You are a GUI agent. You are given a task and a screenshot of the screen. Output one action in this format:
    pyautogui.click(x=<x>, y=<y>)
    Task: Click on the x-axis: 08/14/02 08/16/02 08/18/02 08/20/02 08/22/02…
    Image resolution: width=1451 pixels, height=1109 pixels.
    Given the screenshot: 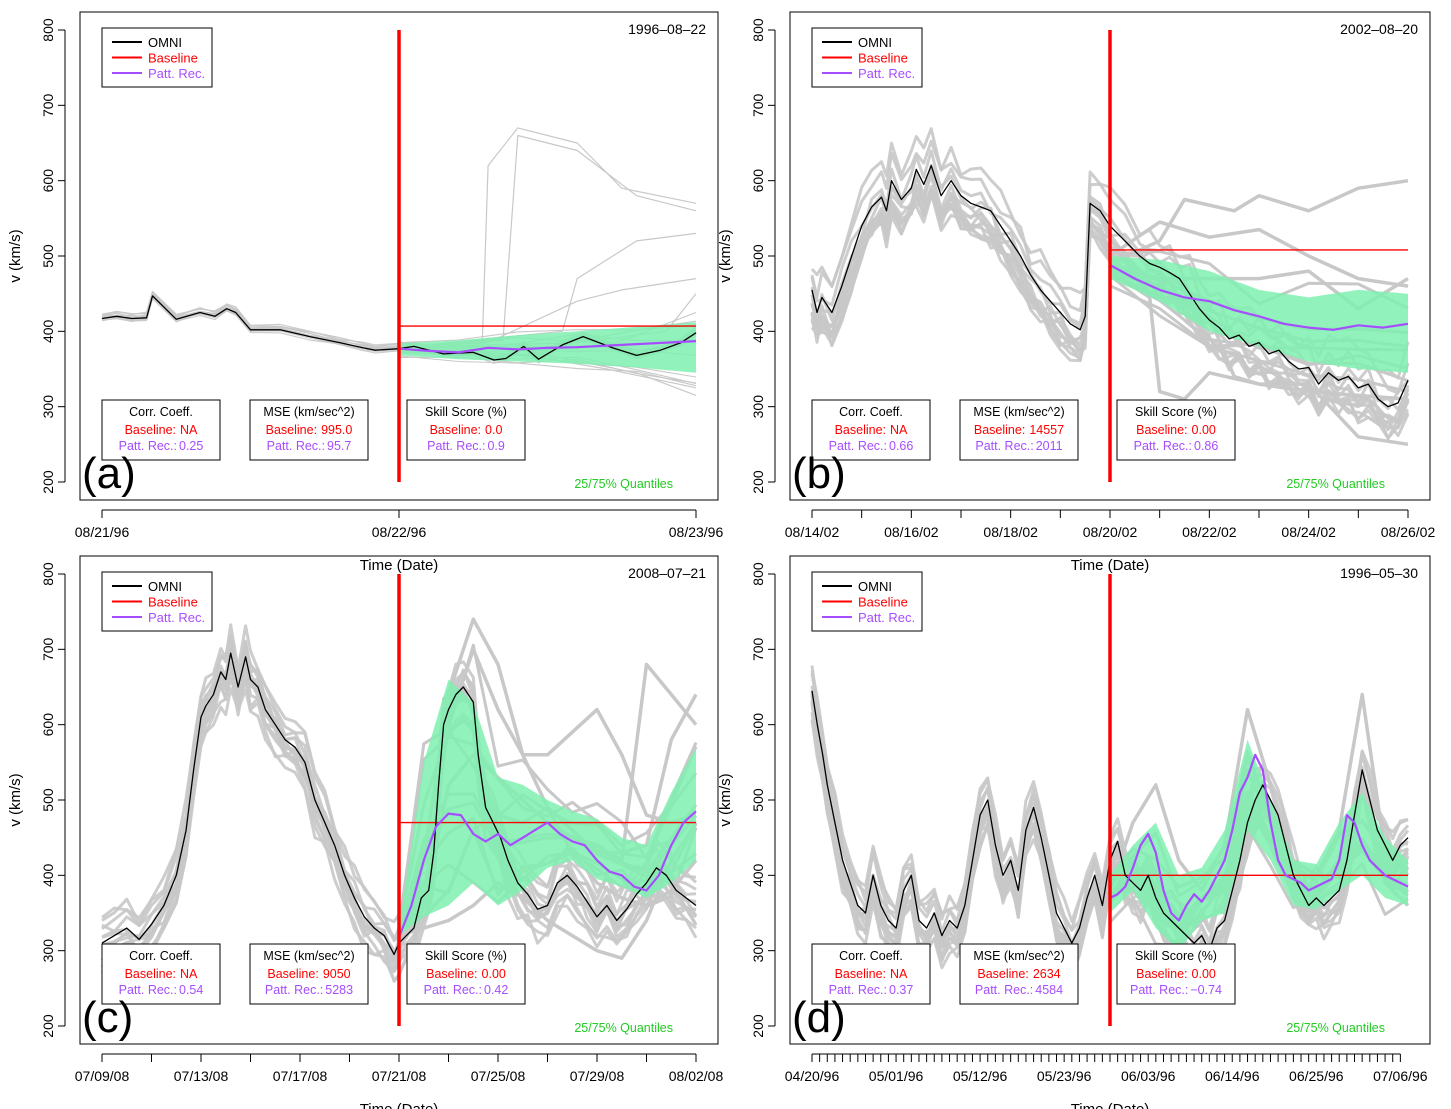 What is the action you would take?
    pyautogui.click(x=1110, y=524)
    